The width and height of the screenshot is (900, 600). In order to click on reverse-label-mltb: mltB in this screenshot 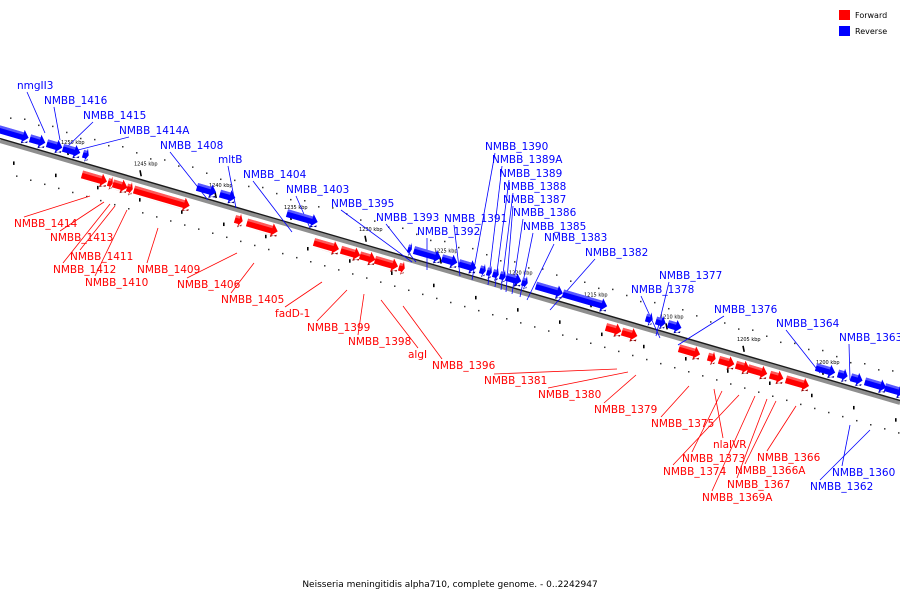, I will do `click(230, 160)`.